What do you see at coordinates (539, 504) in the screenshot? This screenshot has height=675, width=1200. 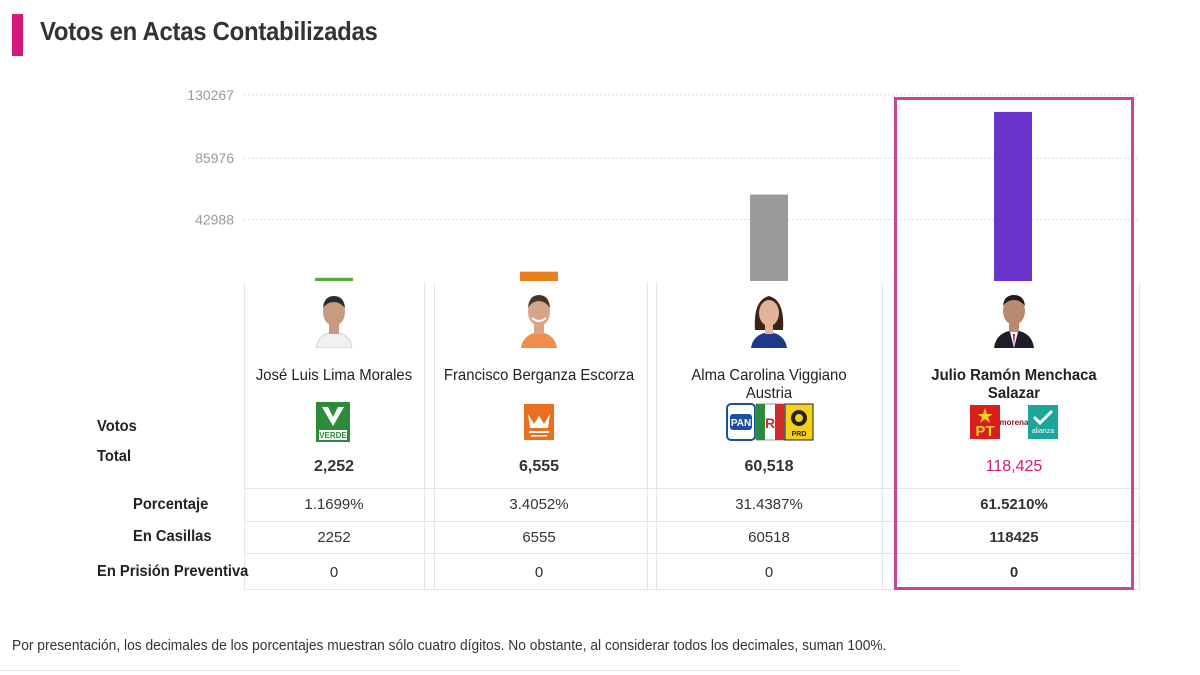 I see `percentage-value: 3.4052%` at bounding box center [539, 504].